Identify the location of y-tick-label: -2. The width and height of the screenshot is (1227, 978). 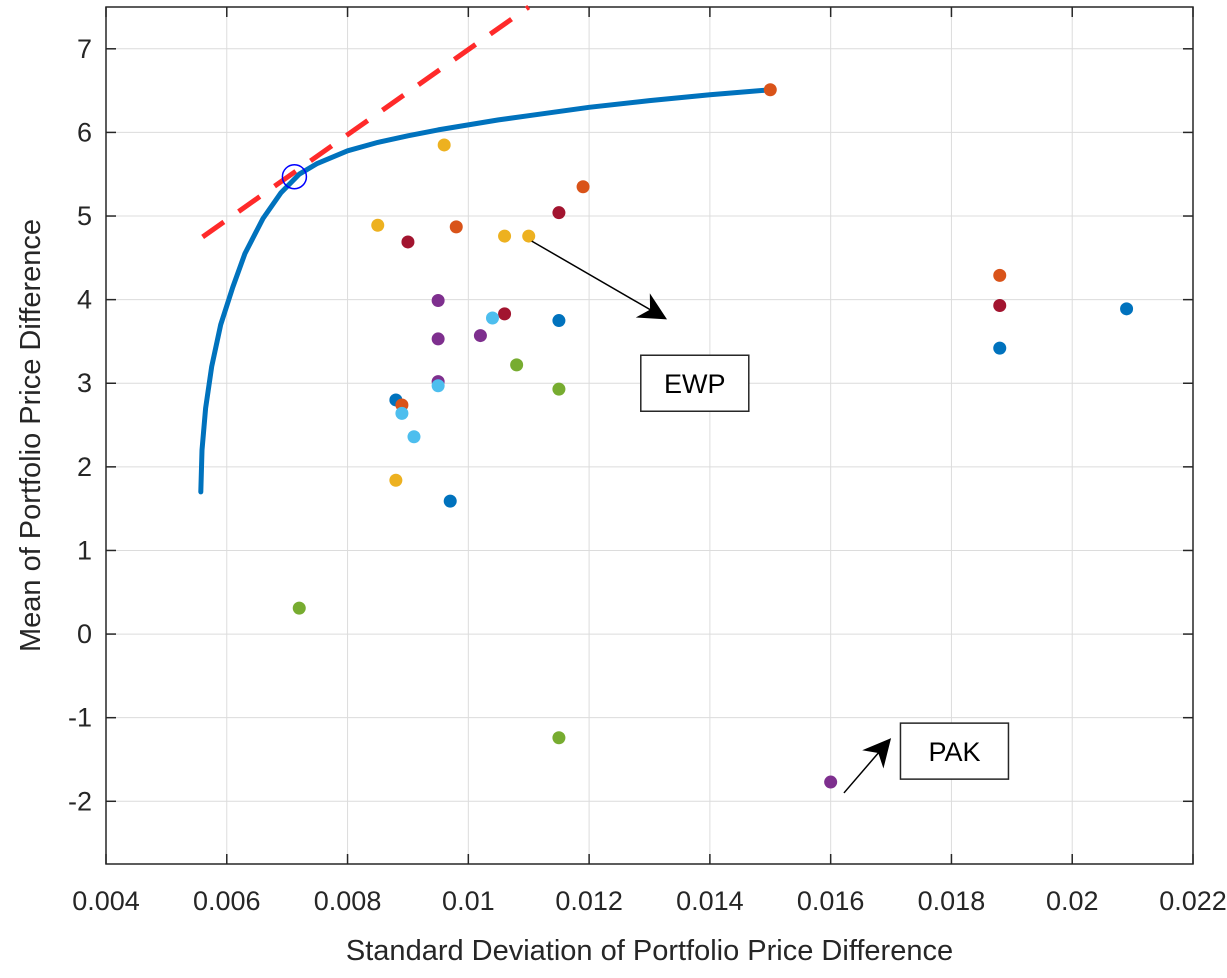
(80, 801).